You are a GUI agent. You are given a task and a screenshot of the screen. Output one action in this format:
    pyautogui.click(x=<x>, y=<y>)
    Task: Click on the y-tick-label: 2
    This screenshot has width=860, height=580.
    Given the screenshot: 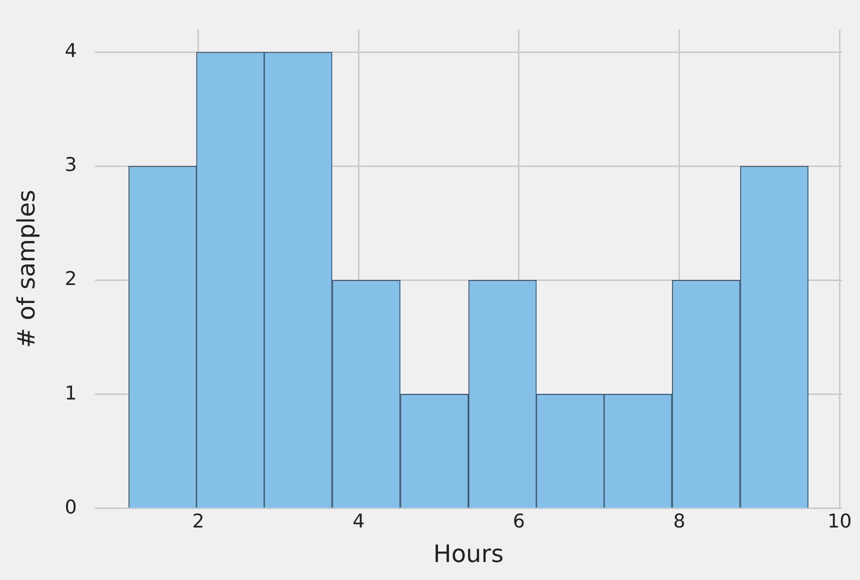 What is the action you would take?
    pyautogui.click(x=70, y=279)
    